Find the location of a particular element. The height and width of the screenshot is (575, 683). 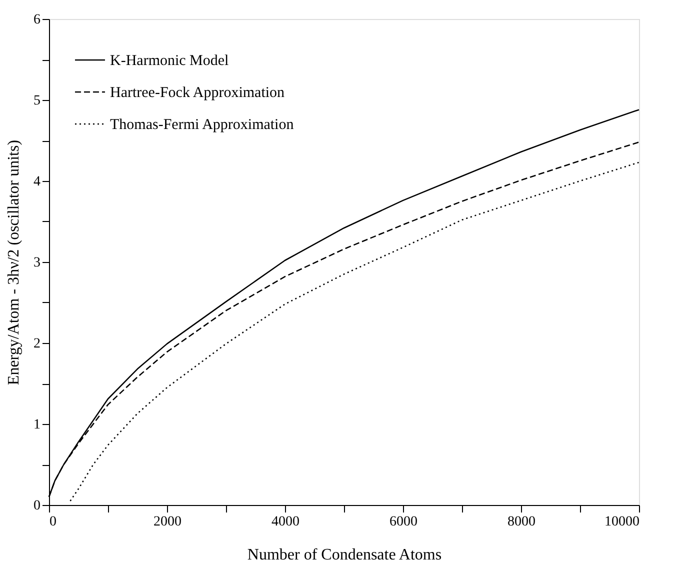

legend-label: Thomas-Fermi Approximation is located at coordinates (202, 125).